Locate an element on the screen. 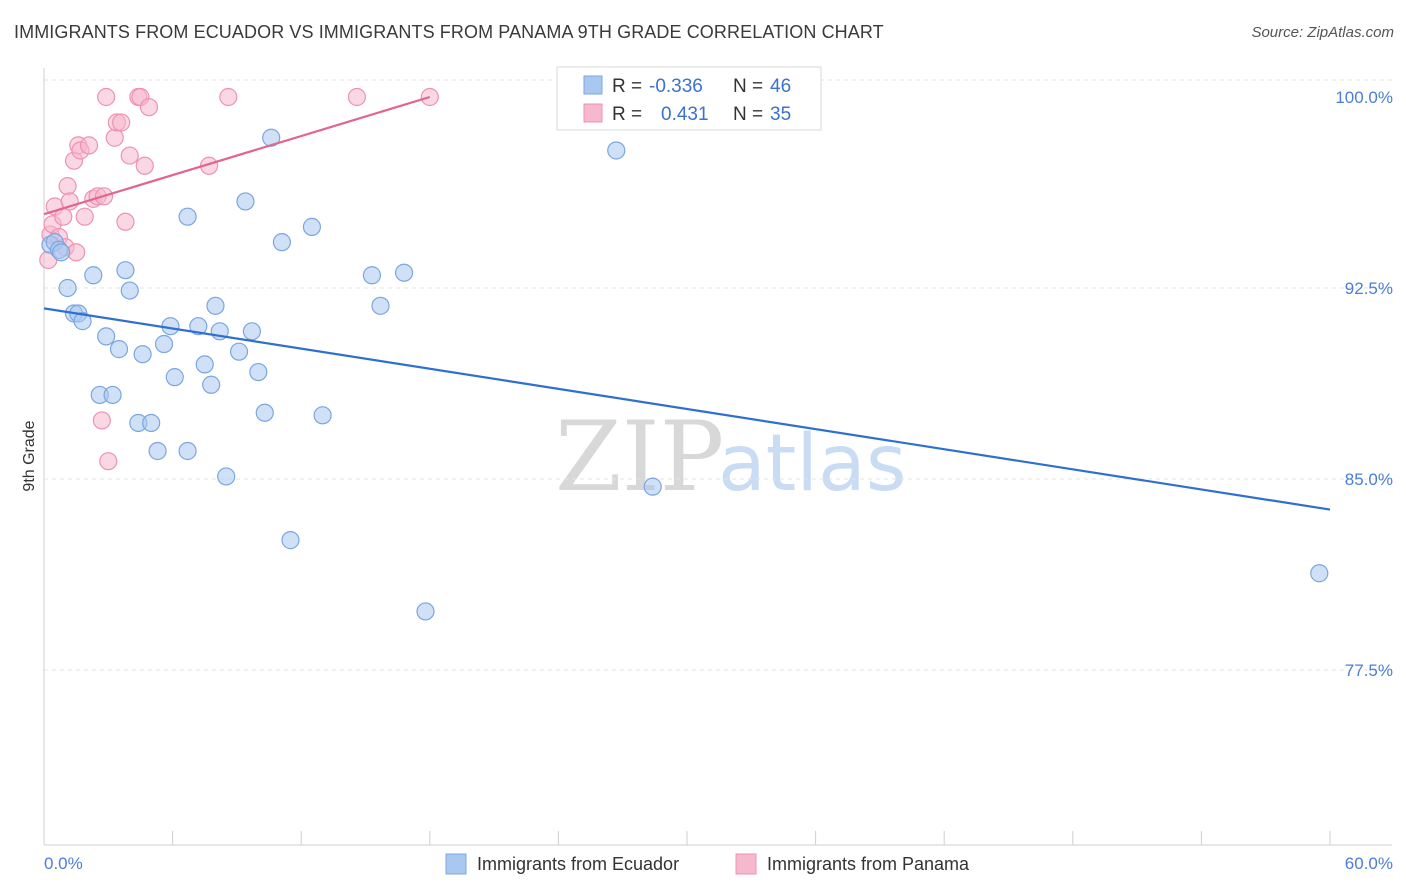 This screenshot has width=1406, height=892. legend-panama-swatch is located at coordinates (746, 864).